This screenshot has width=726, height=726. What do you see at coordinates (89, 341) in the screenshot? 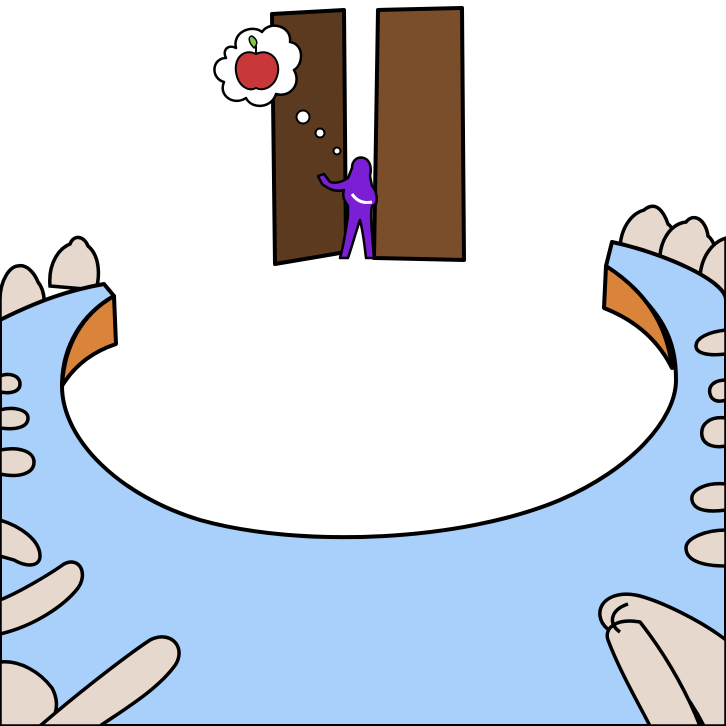
I see `table-edge-left` at bounding box center [89, 341].